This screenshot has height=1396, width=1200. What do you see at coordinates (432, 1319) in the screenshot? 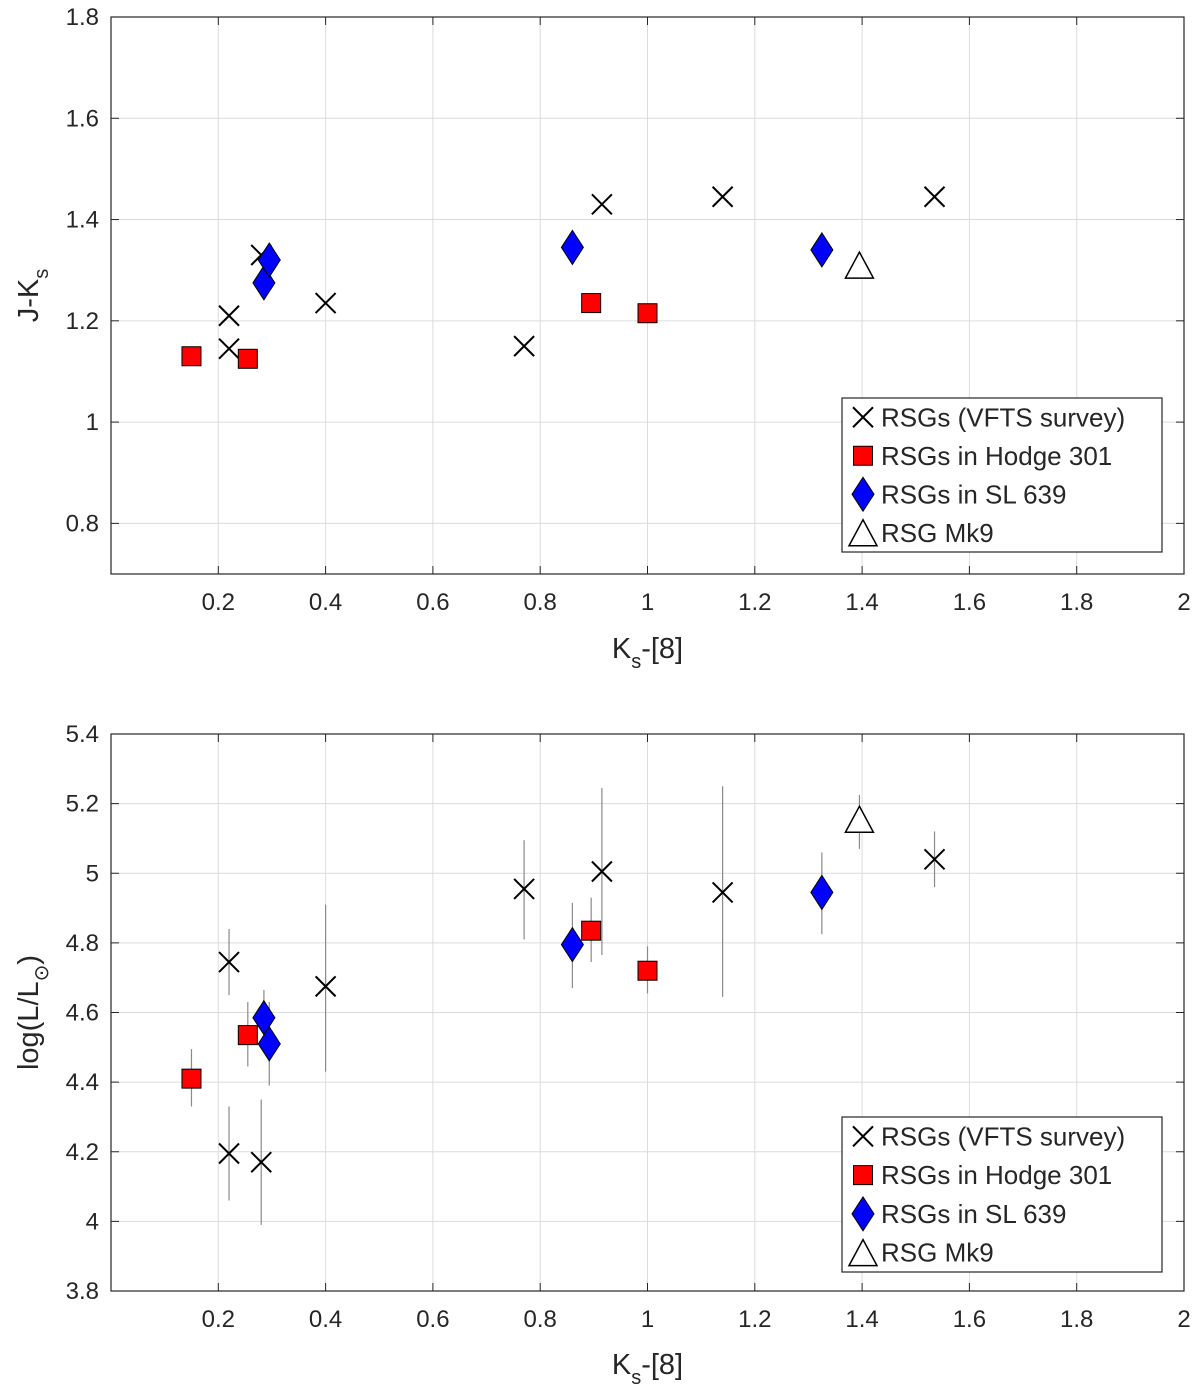
I see `x-tick-label: 0.6` at bounding box center [432, 1319].